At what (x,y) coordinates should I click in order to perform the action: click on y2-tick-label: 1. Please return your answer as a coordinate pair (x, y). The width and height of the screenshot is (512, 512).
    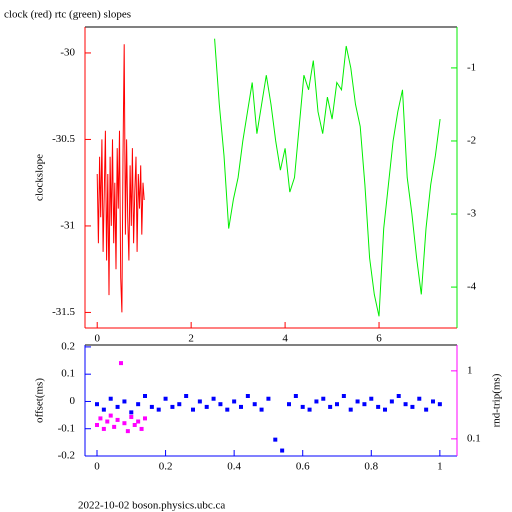
    Looking at the image, I should click on (470, 370).